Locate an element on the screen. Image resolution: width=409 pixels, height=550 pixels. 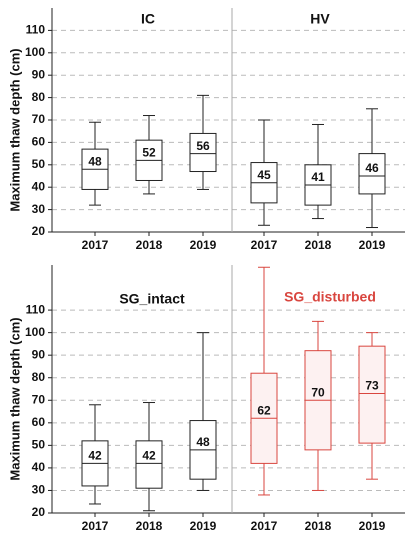
panel-title: HV is located at coordinates (320, 19).